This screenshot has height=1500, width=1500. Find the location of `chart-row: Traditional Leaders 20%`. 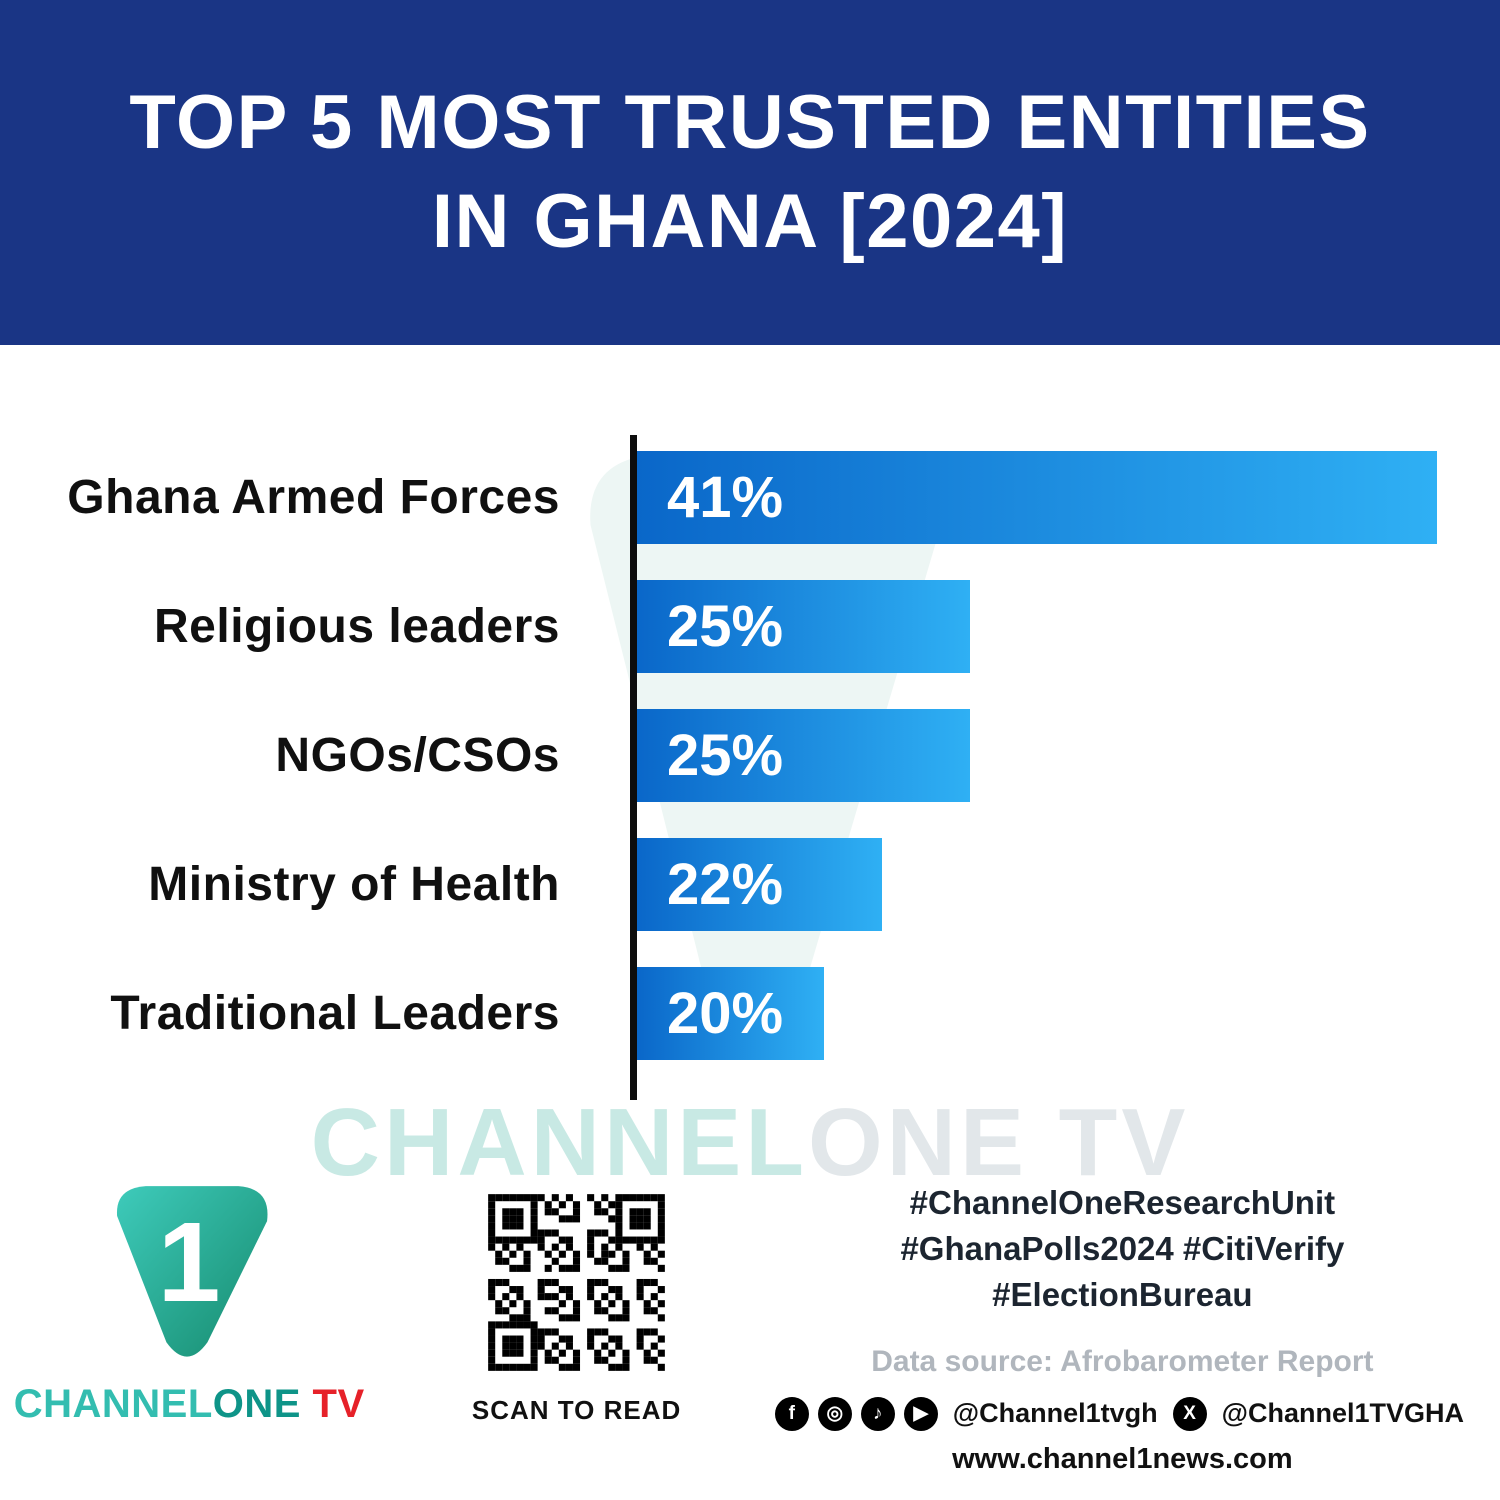

chart-row: Traditional Leaders 20% is located at coordinates (750, 1013).